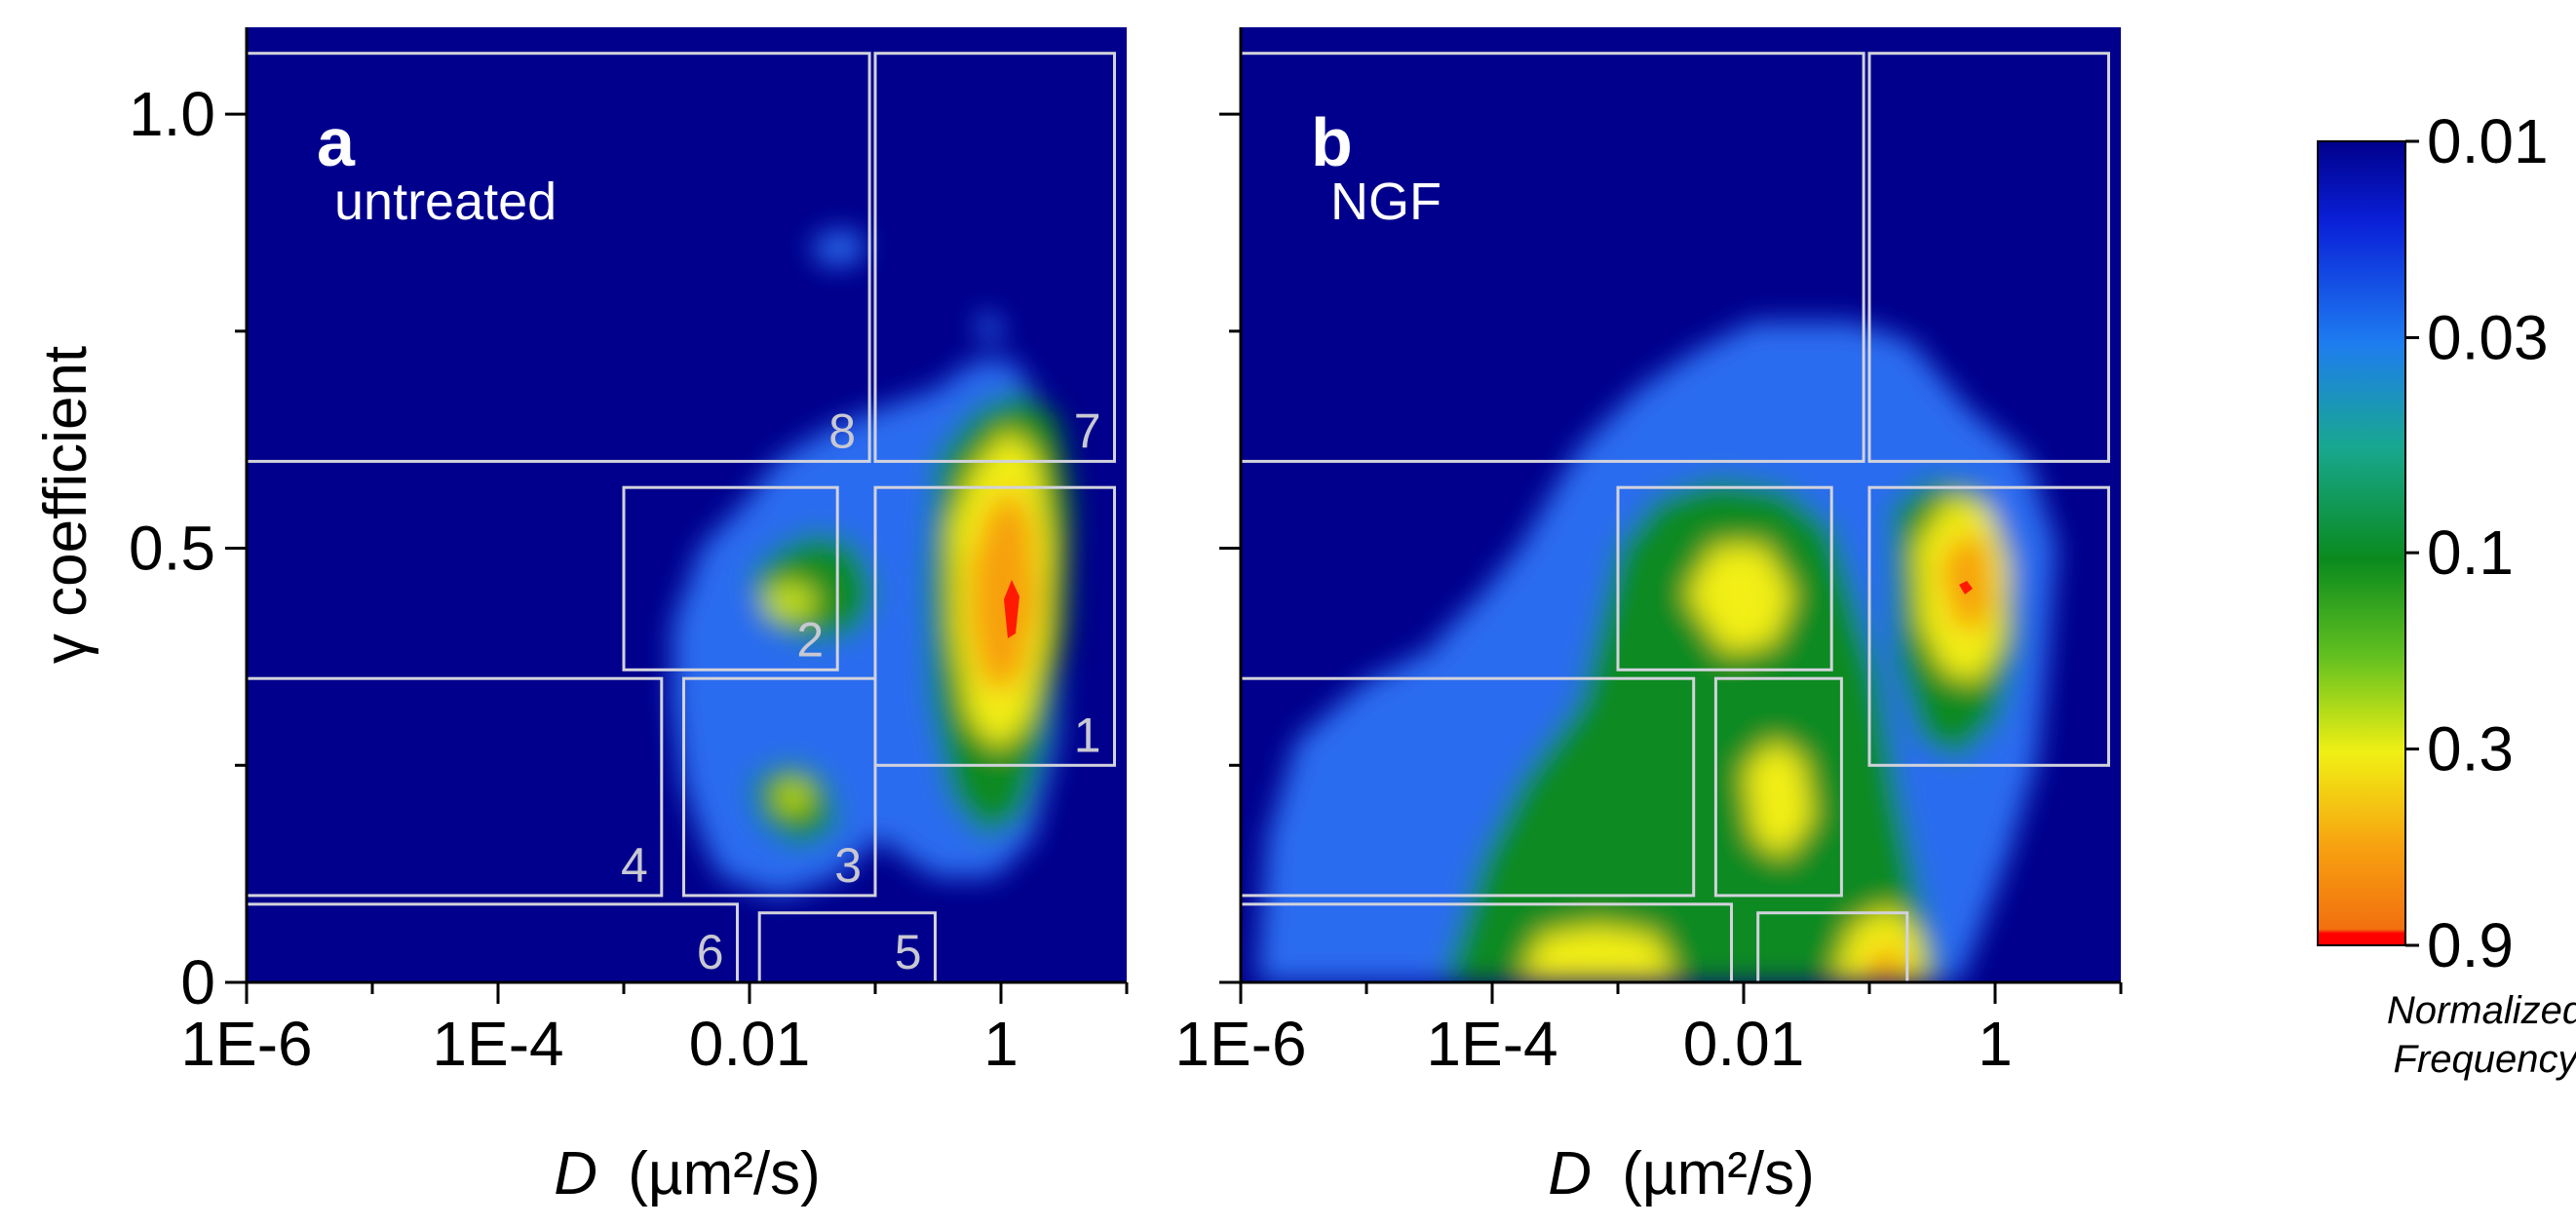 This screenshot has height=1226, width=2576. I want to click on panel-b-peak, so click(1966, 587).